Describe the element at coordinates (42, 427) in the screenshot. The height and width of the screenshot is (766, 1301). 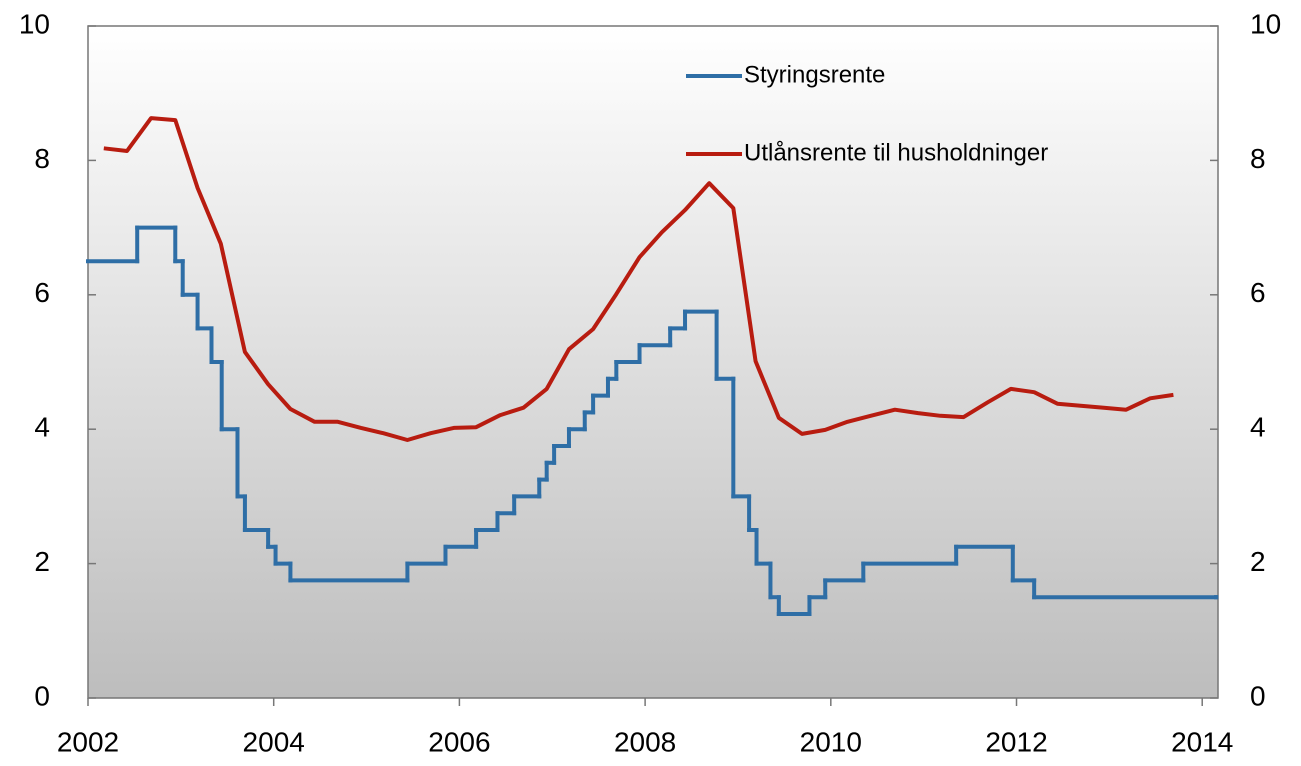
I see `y-tick-label: 4` at that location.